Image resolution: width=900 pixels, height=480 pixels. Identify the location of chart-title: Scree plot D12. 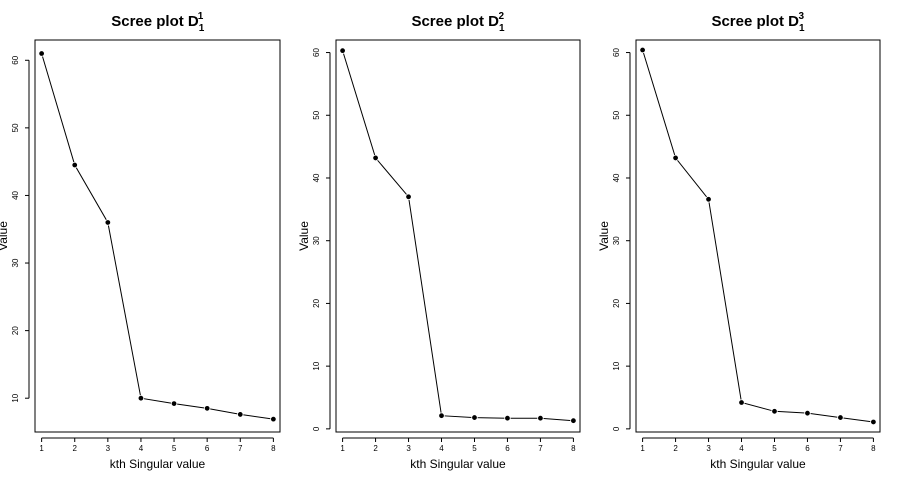
(458, 22).